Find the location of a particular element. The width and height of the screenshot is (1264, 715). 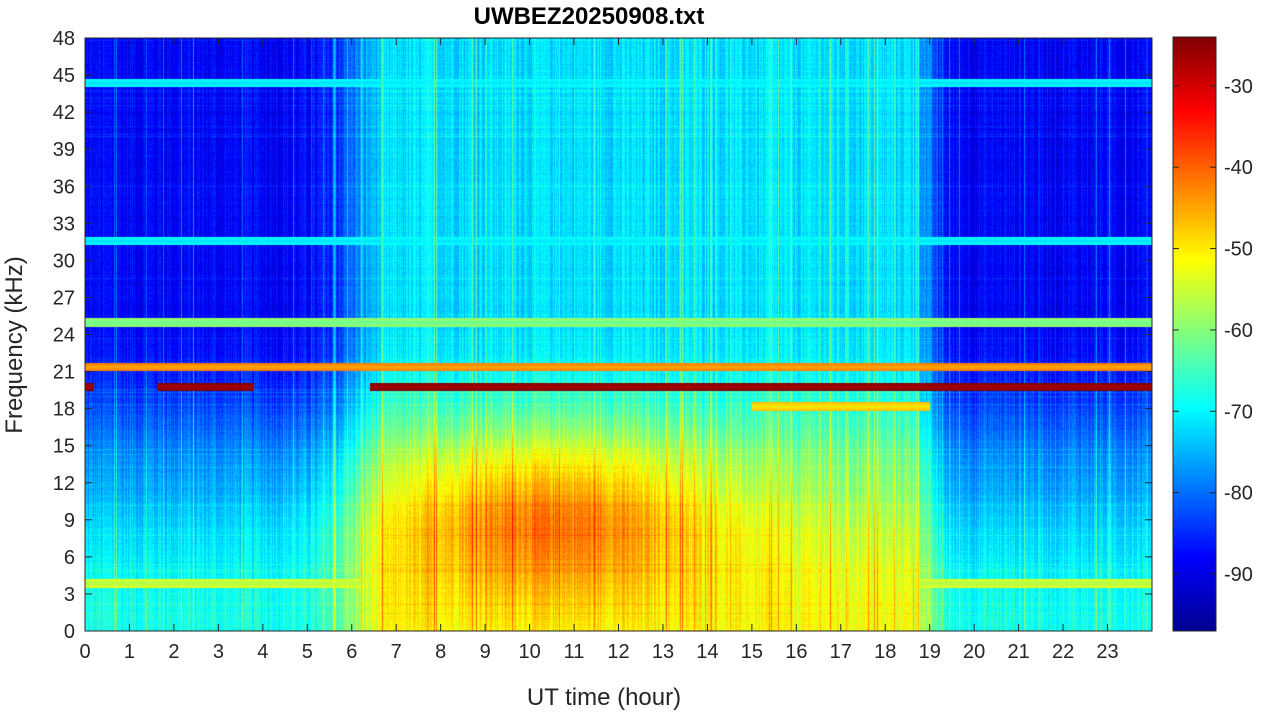

x-tick-label: 5 is located at coordinates (307, 652).